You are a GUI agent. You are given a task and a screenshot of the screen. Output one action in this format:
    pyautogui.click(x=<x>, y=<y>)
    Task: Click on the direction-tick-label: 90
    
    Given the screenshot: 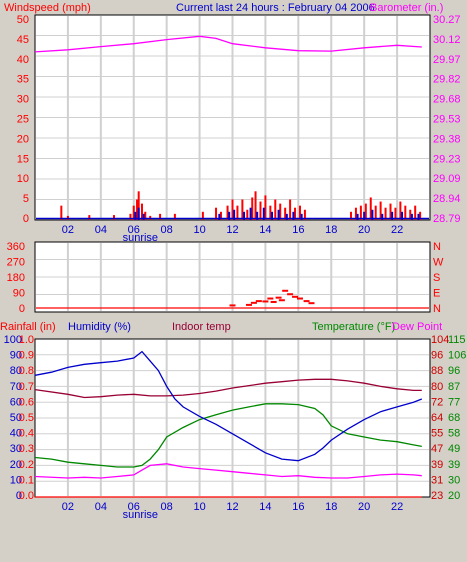 What is the action you would take?
    pyautogui.click(x=19, y=294)
    